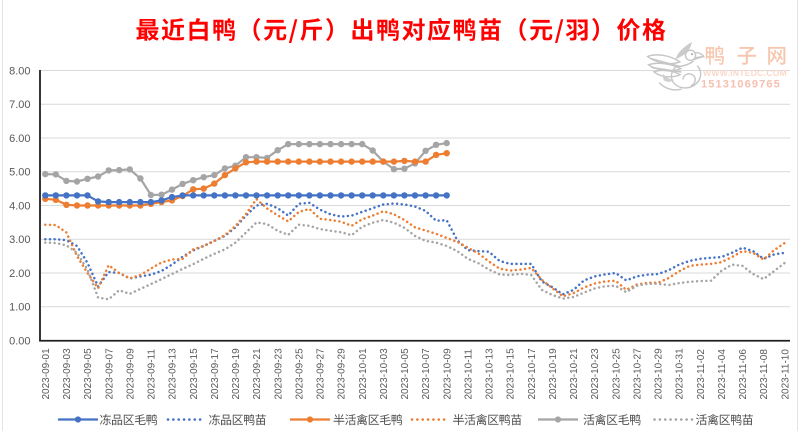 This screenshot has height=436, width=800. Describe the element at coordinates (67, 374) in the screenshot. I see `svg-text: 2023-09-03` at that location.